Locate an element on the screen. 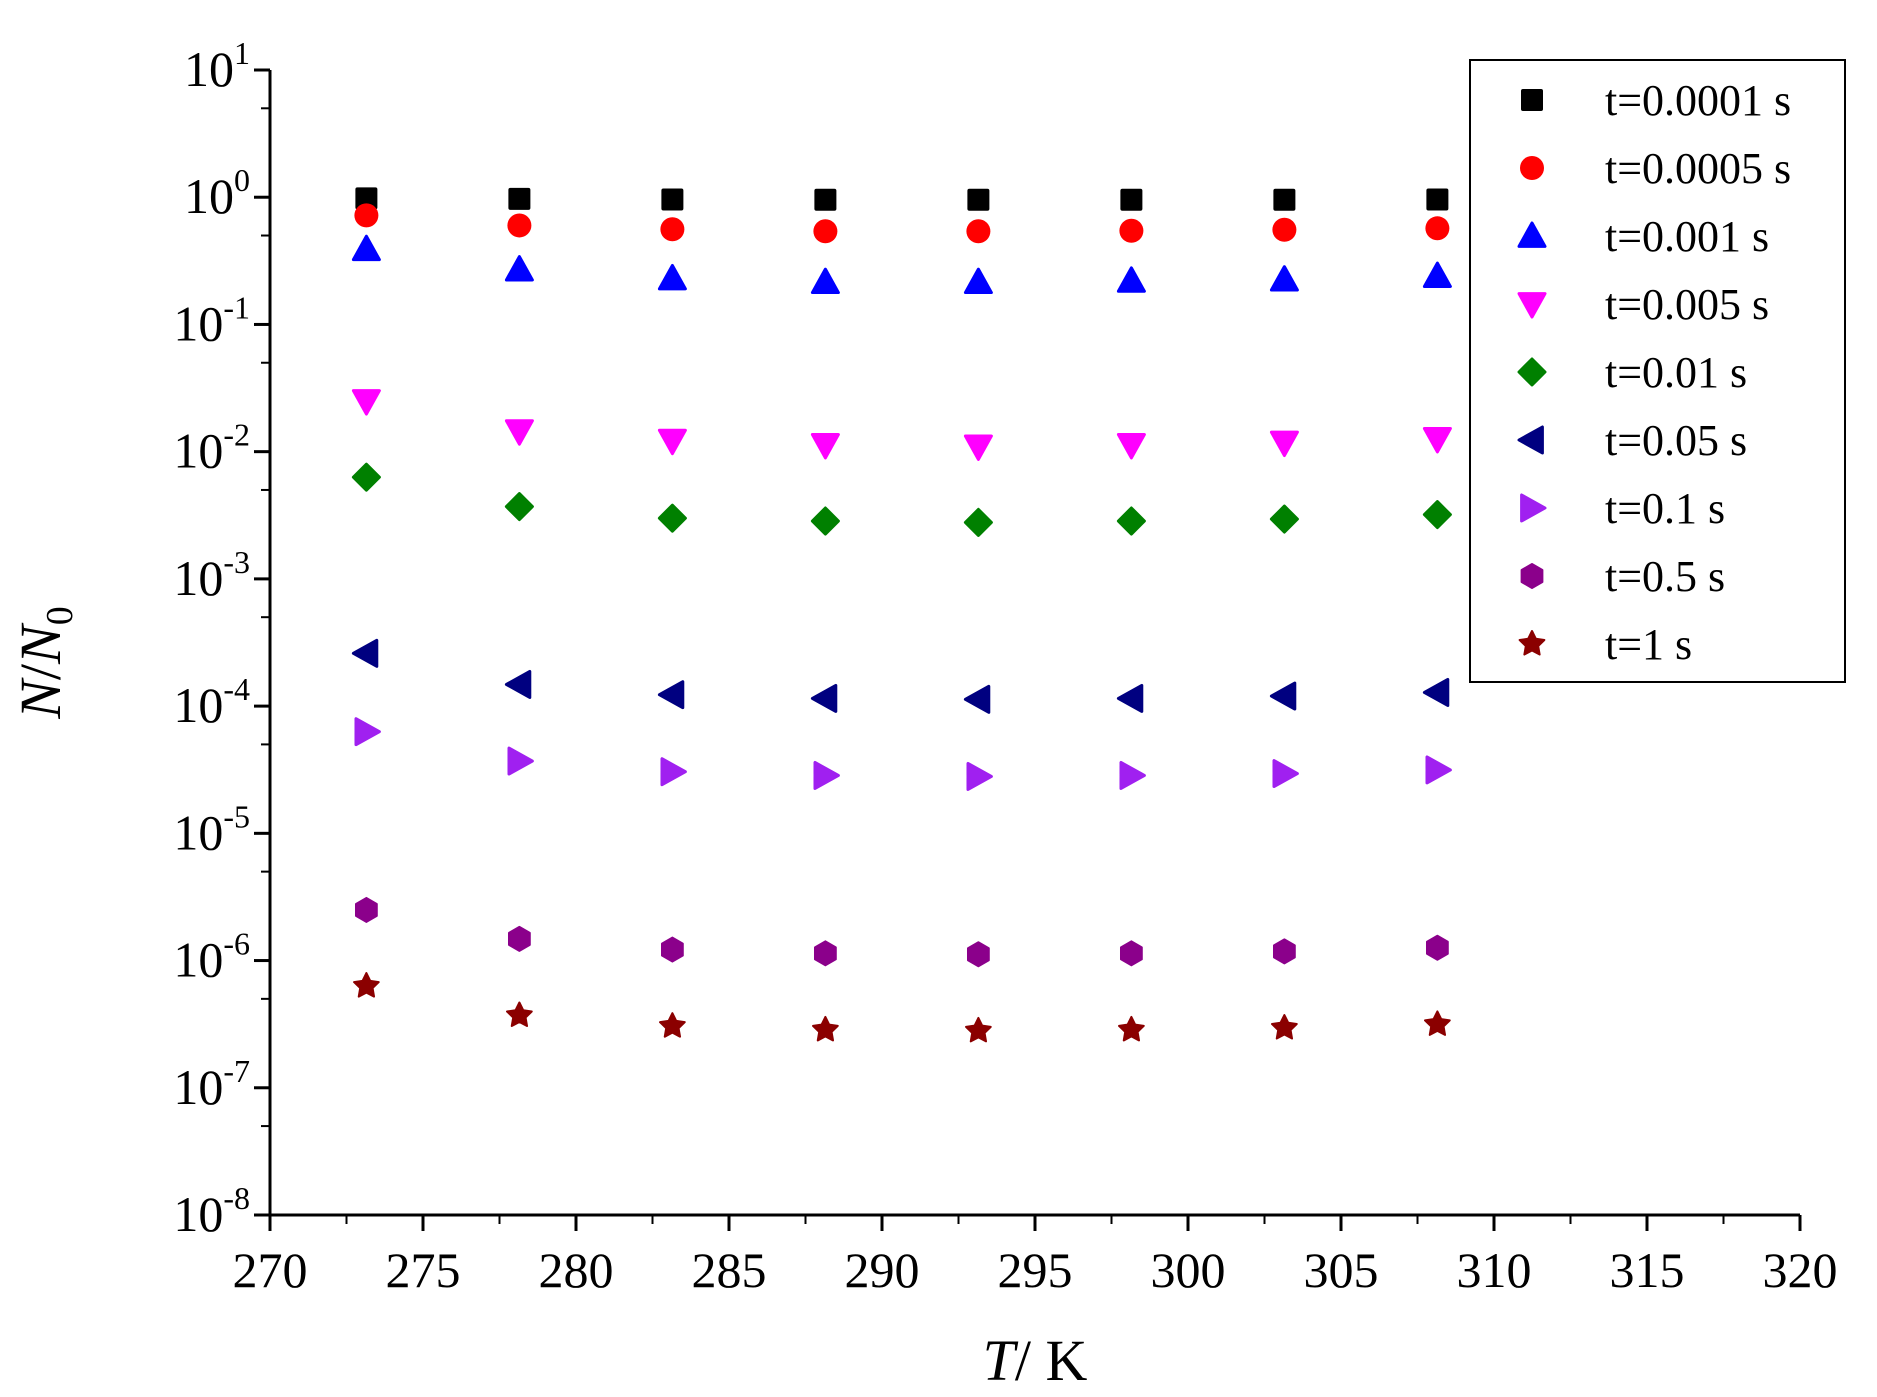 This screenshot has height=1397, width=1877. legend-item: t=0.1 s is located at coordinates (1622, 508).